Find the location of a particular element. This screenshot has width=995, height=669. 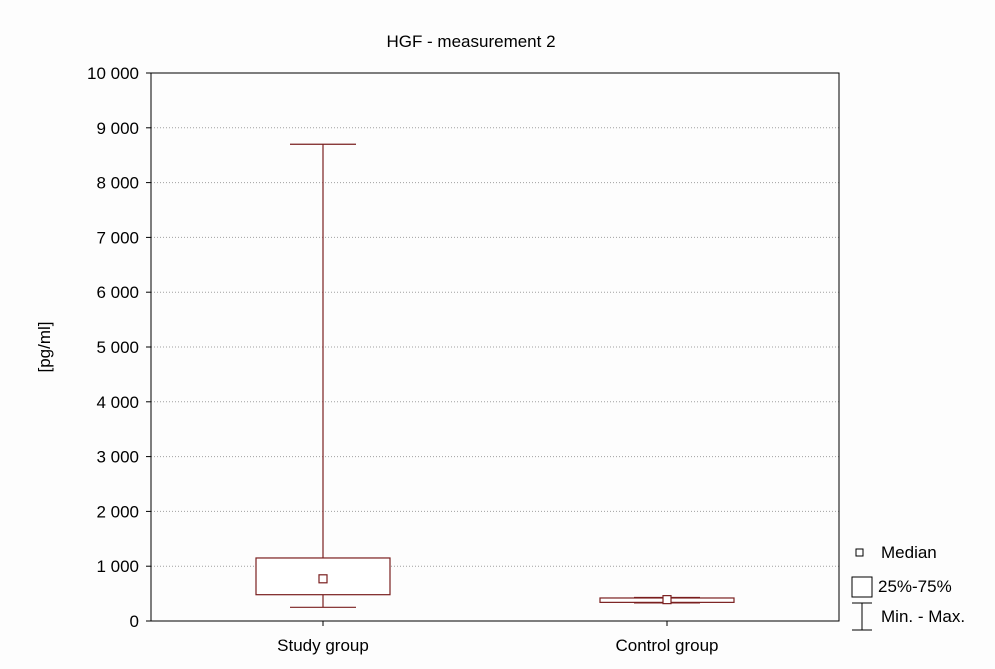

y-tick-label: 1 000 is located at coordinates (117, 566).